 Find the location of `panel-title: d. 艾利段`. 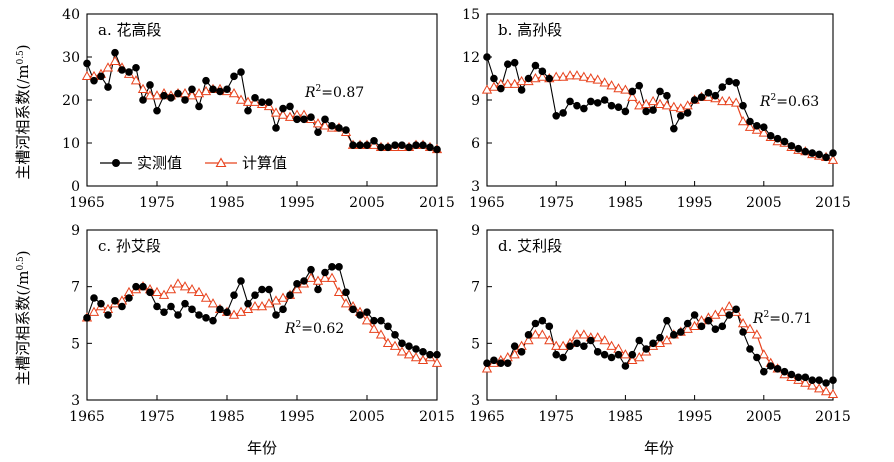

panel-title: d. 艾利段 is located at coordinates (530, 246).